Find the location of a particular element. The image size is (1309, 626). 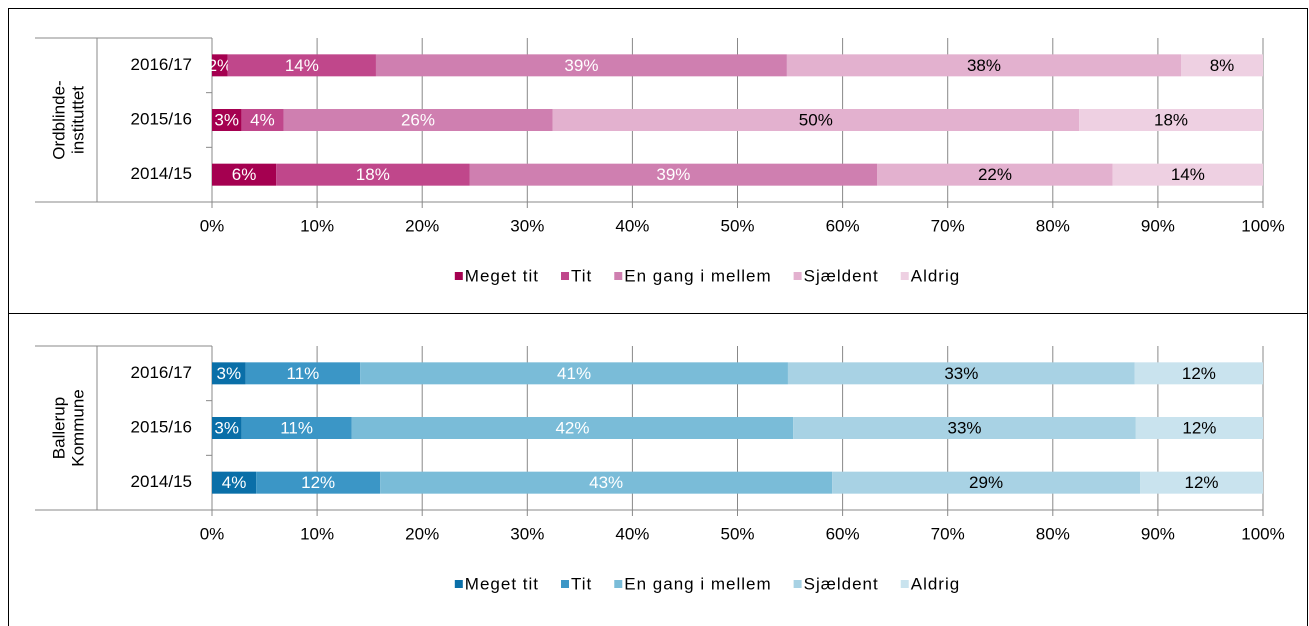

data-label: 43% is located at coordinates (606, 482).